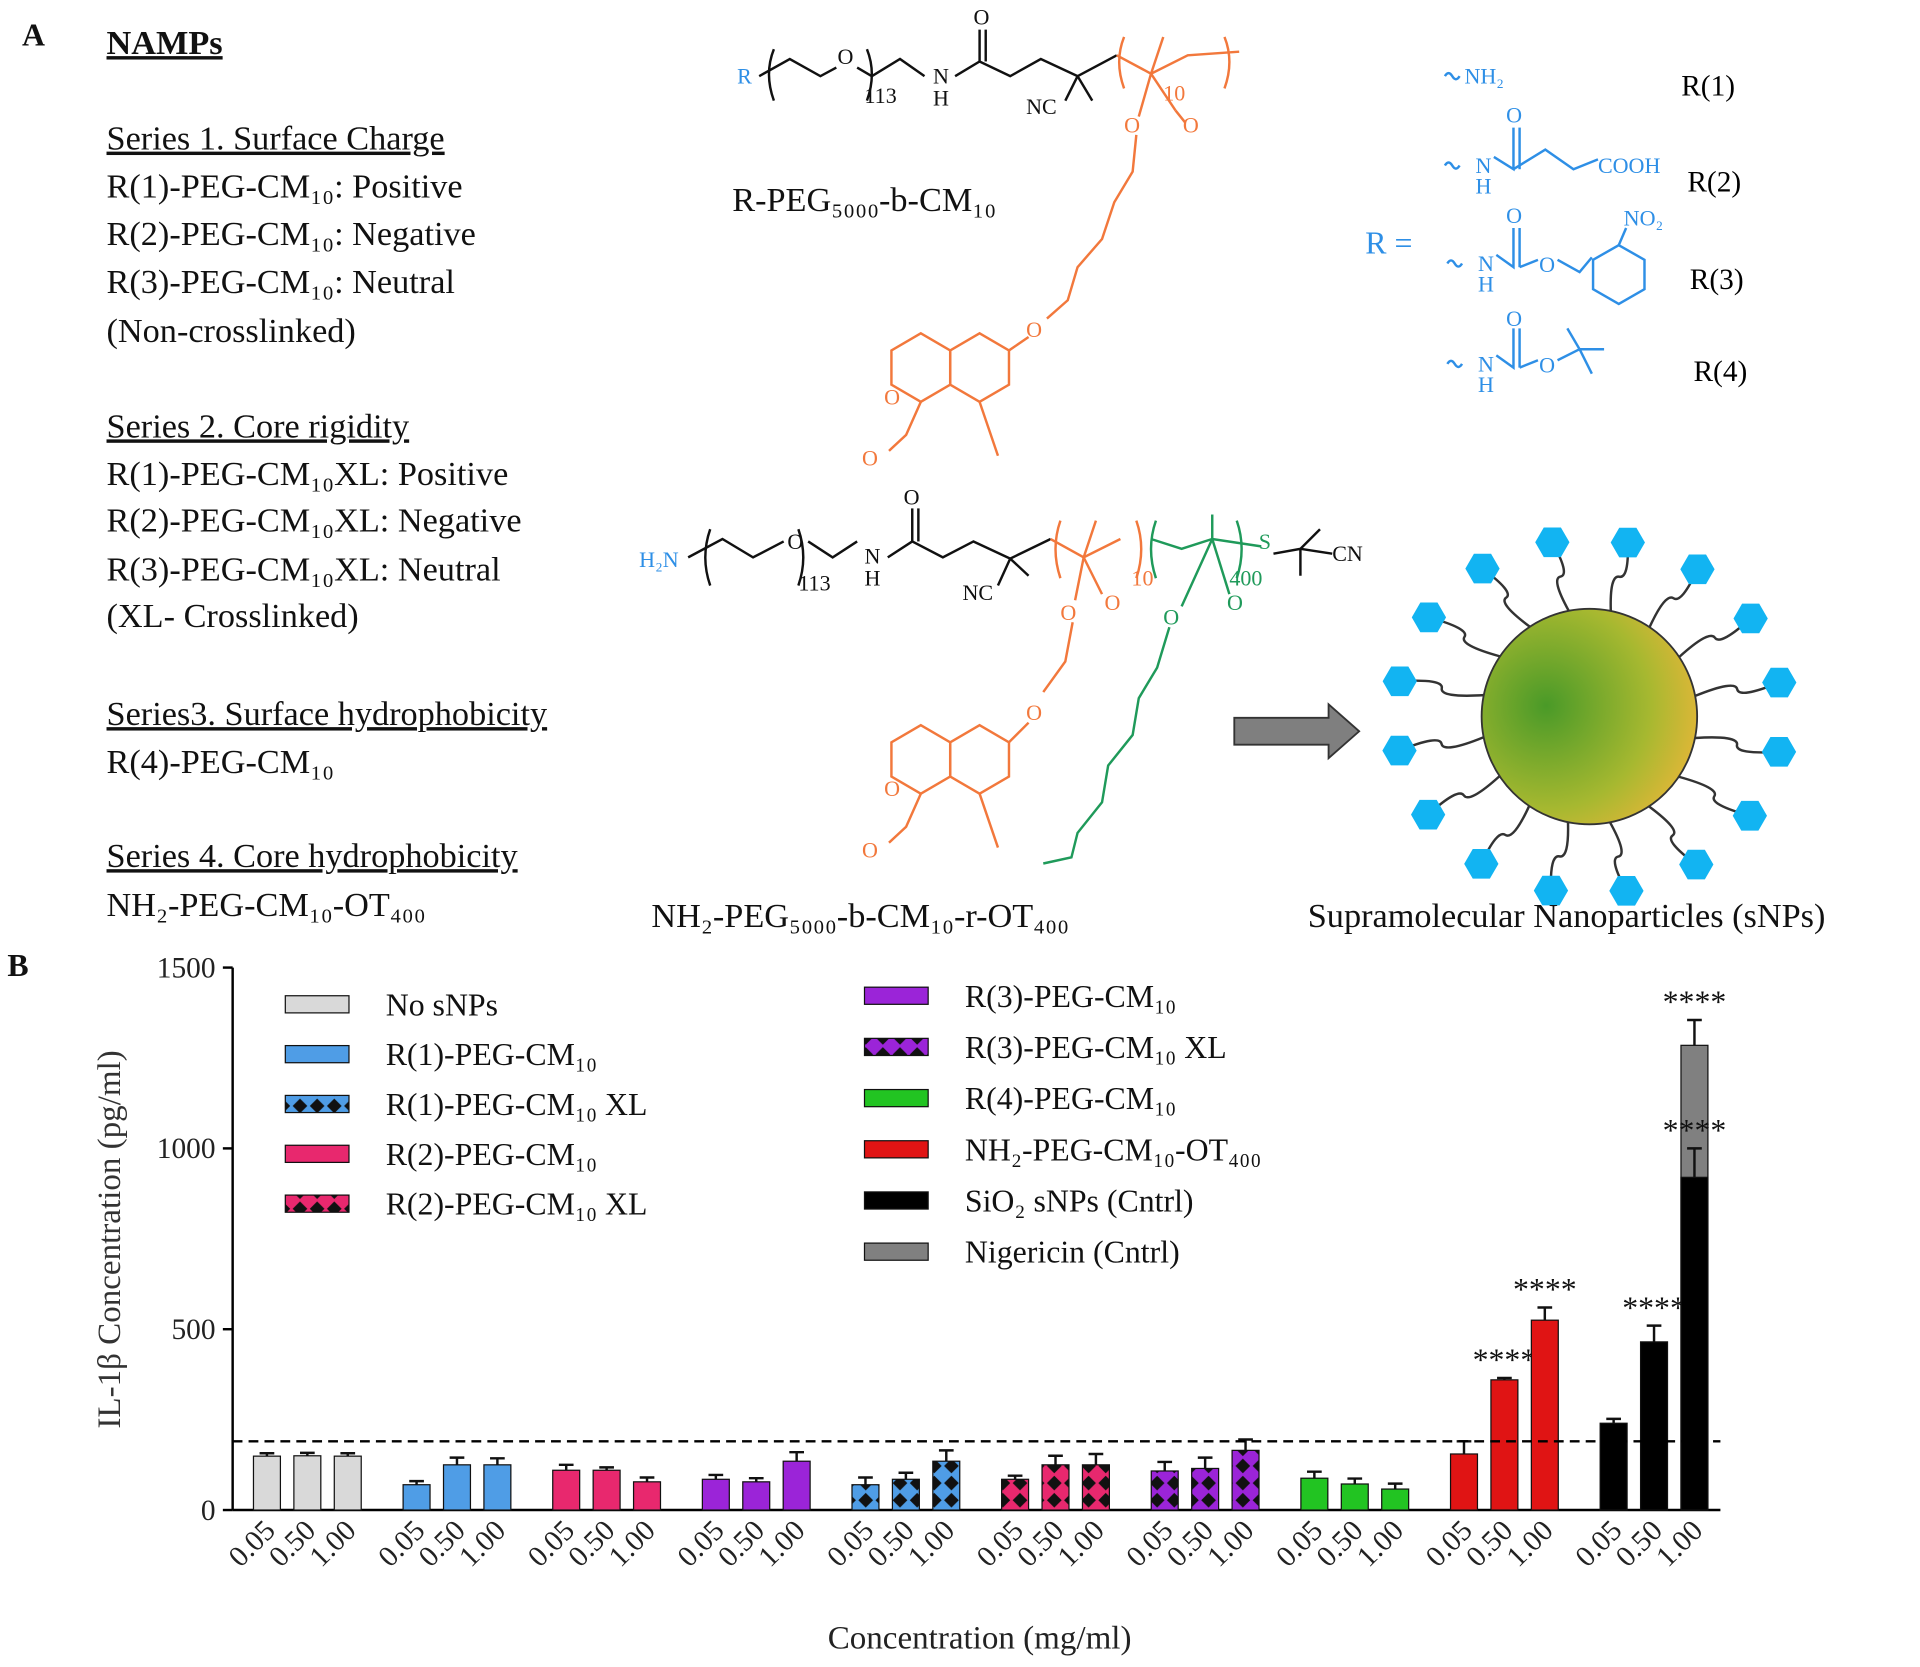 This screenshot has width=1920, height=1667. Describe the element at coordinates (1265, 541) in the screenshot. I see `atom-label: S` at that location.